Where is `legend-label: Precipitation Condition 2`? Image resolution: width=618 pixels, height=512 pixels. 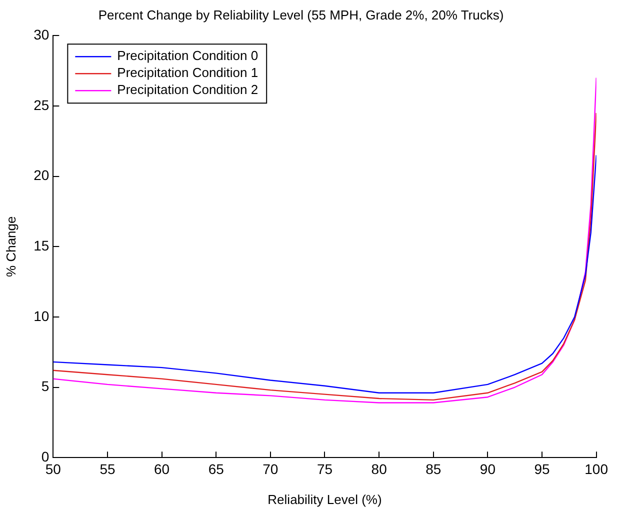 legend-label: Precipitation Condition 2 is located at coordinates (187, 90).